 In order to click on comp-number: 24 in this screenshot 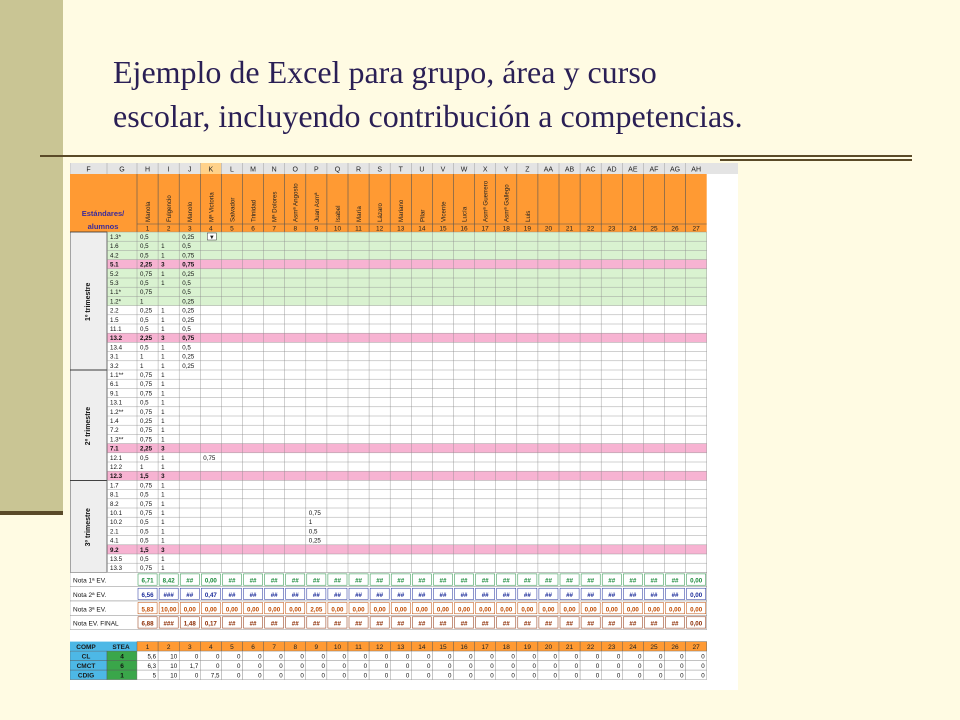, I will do `click(633, 647)`.